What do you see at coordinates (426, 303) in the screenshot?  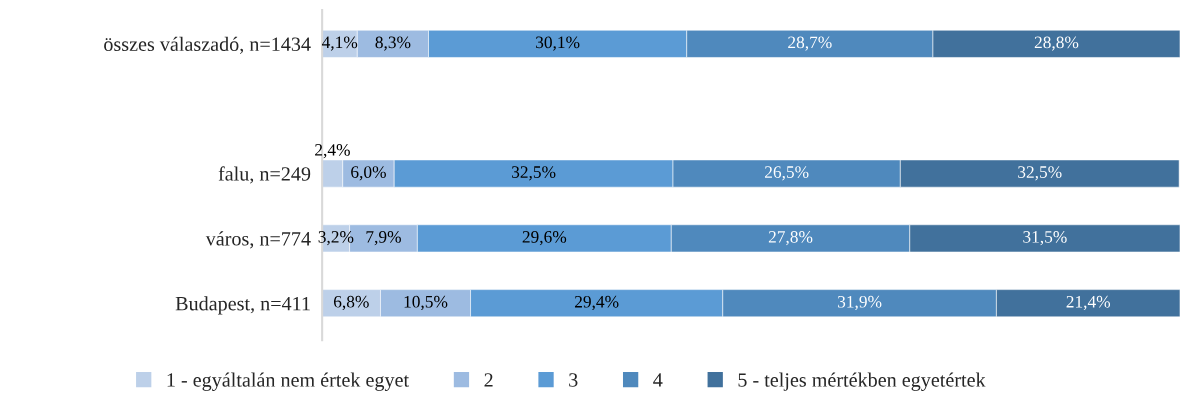 I see `data-label: 10,5%` at bounding box center [426, 303].